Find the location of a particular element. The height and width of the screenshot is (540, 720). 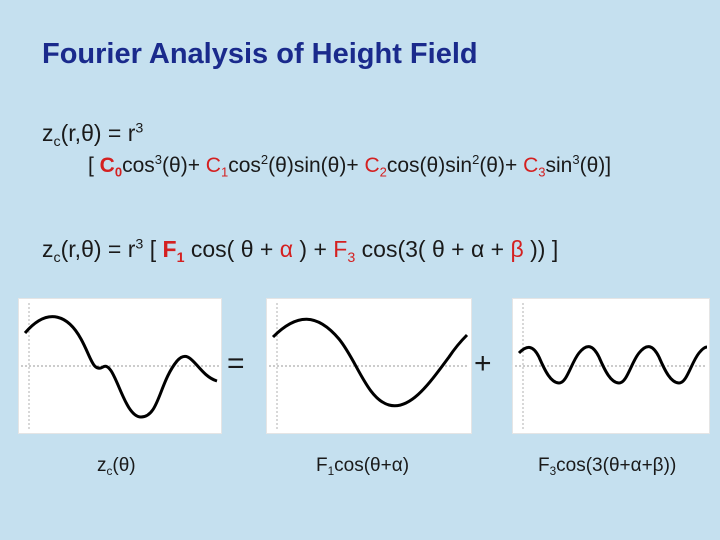

eq3-close: )) ] is located at coordinates (541, 249).